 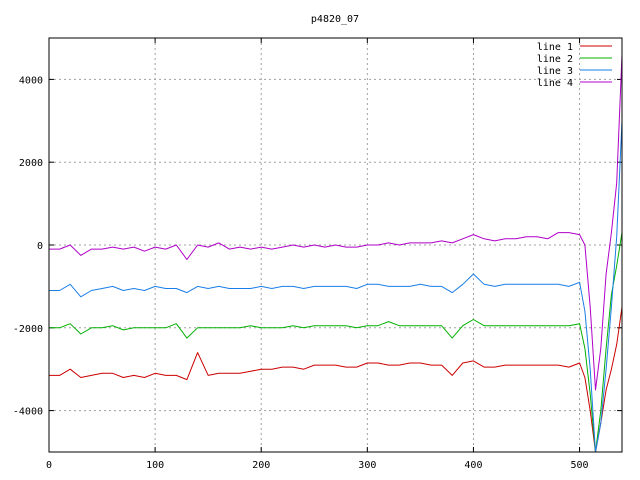 I want to click on x-tick-label: 0, so click(x=49, y=465).